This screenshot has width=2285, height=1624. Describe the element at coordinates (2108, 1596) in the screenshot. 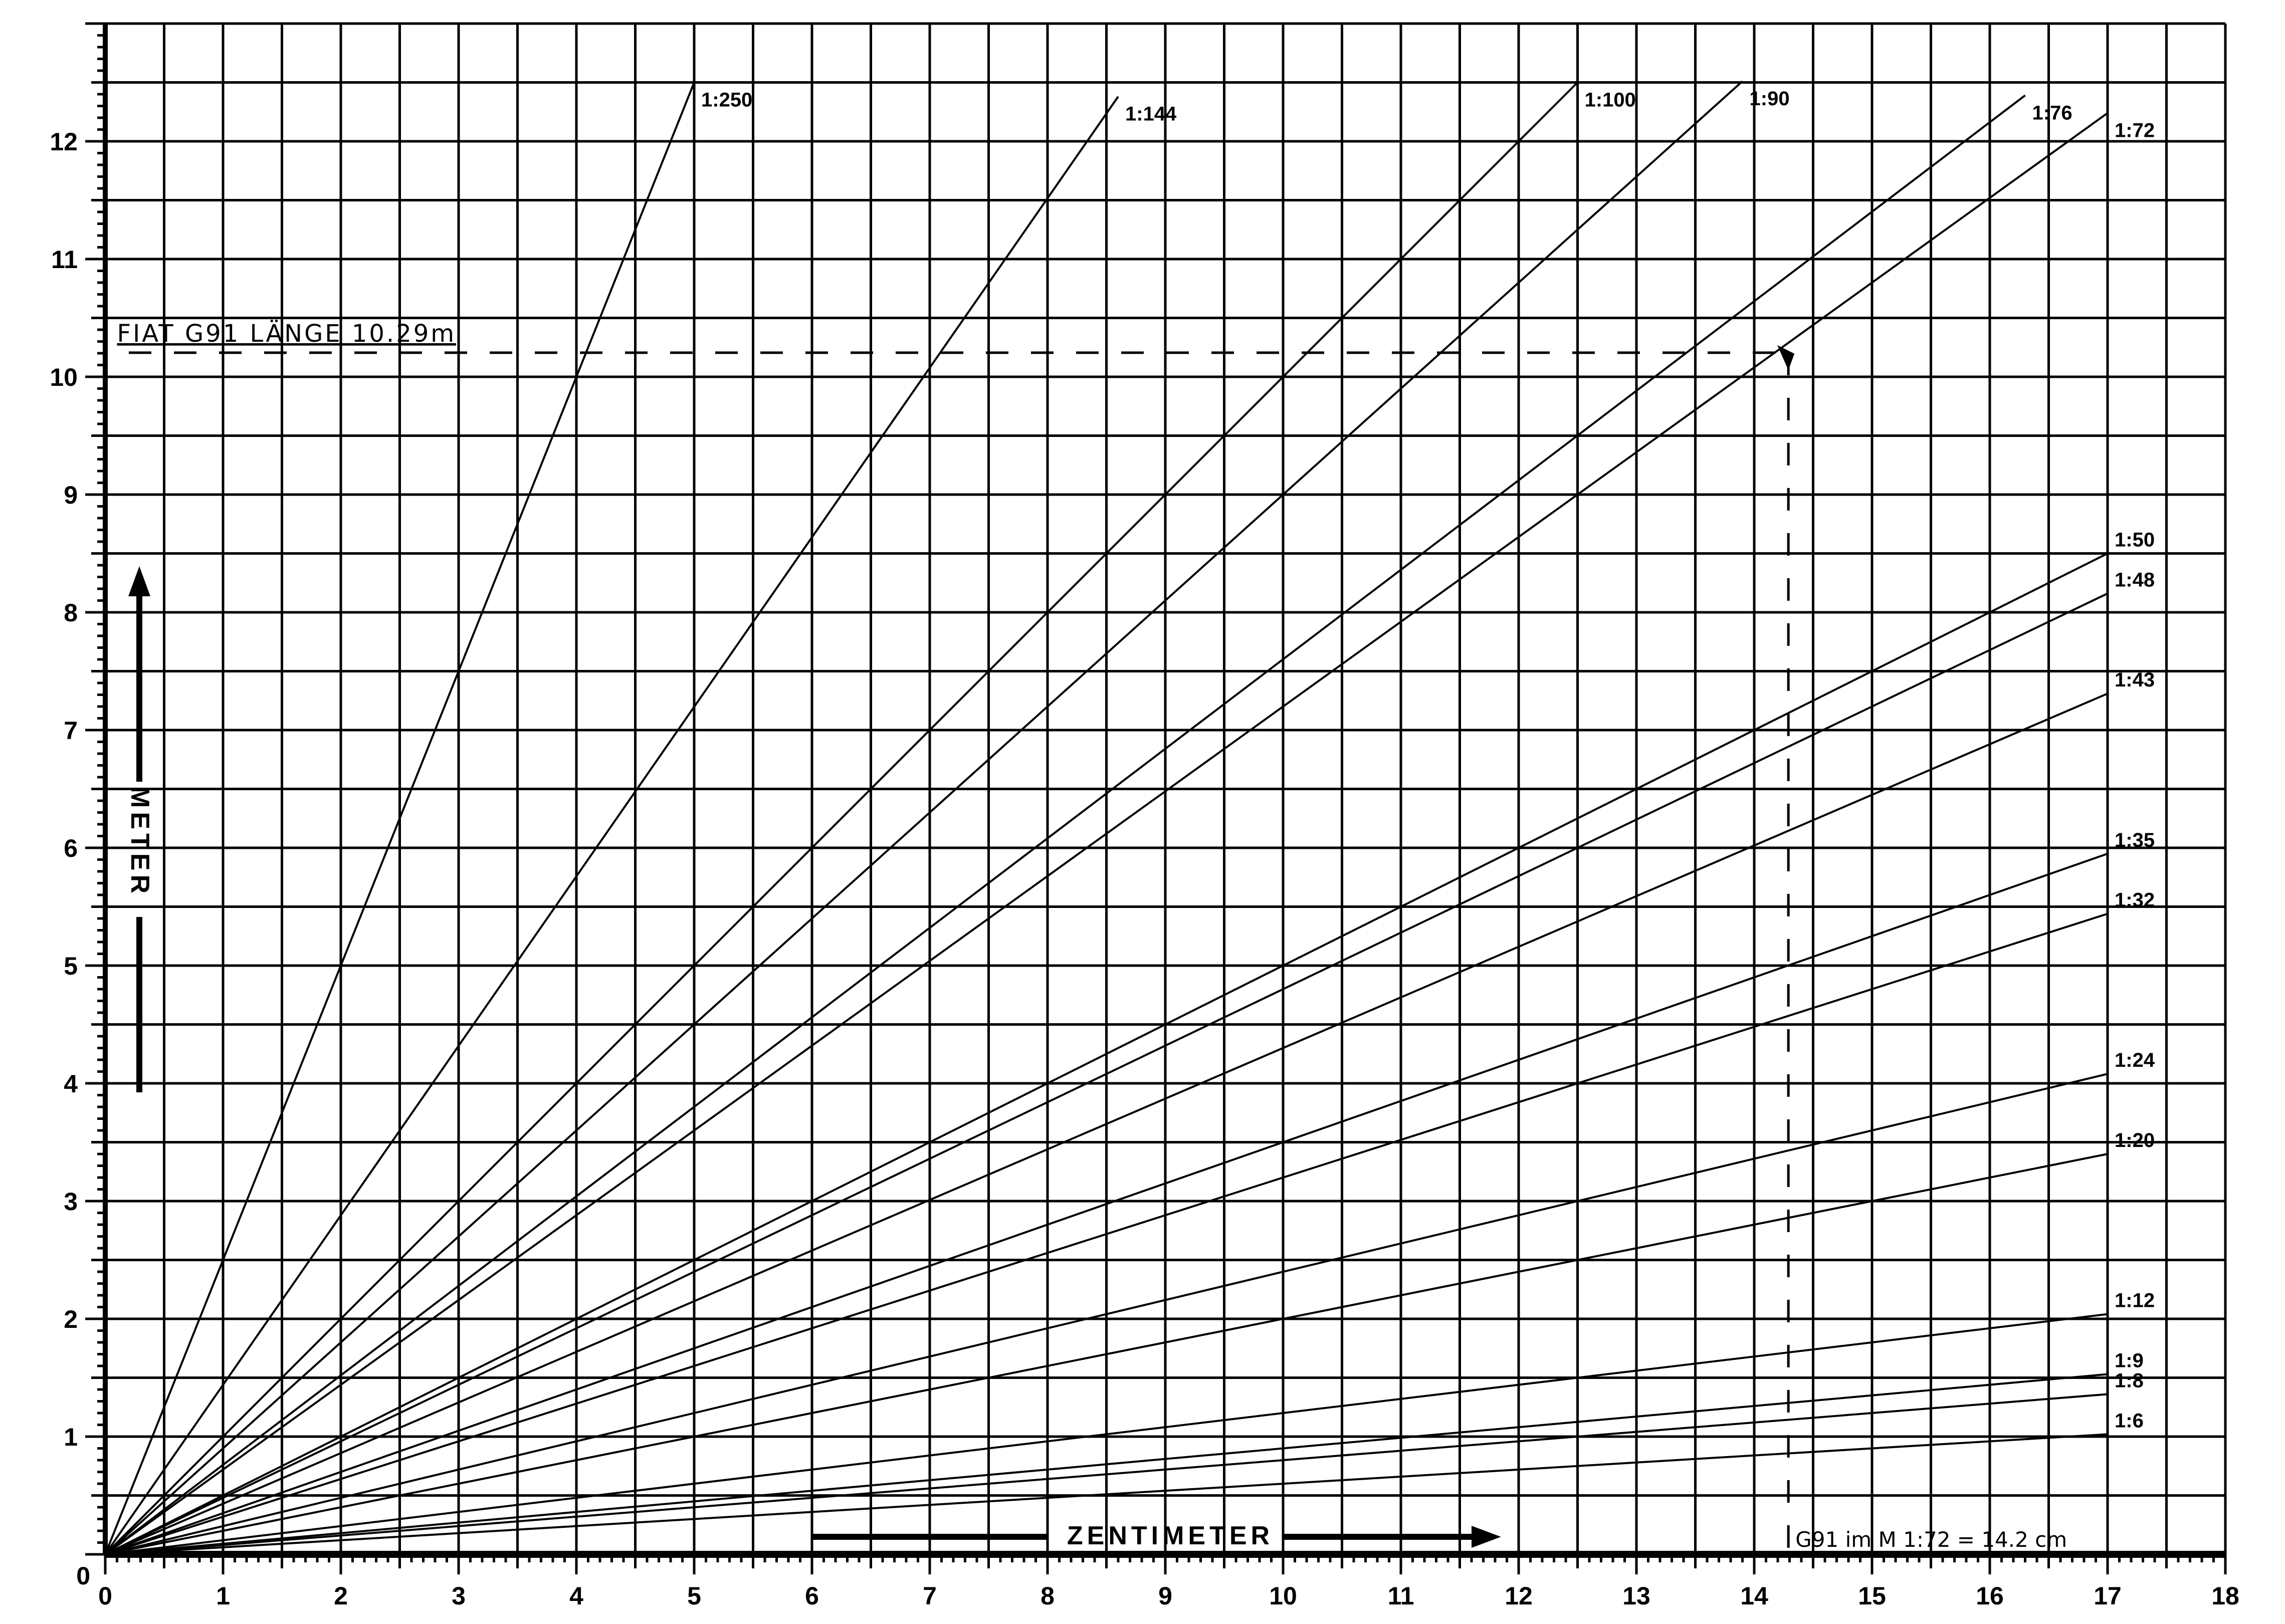

I see `x-tick-label: 17` at that location.